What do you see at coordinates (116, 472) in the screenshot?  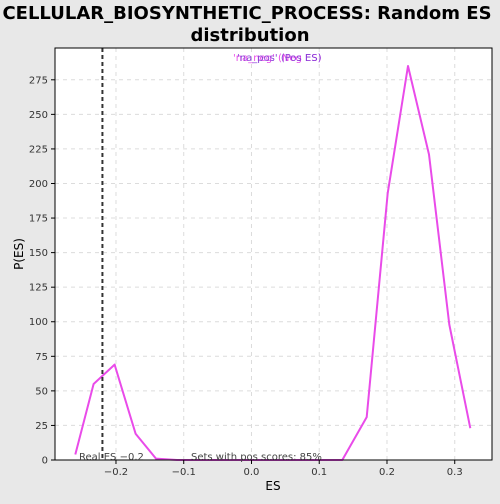 I see `x-tick-label: −0.2` at bounding box center [116, 472].